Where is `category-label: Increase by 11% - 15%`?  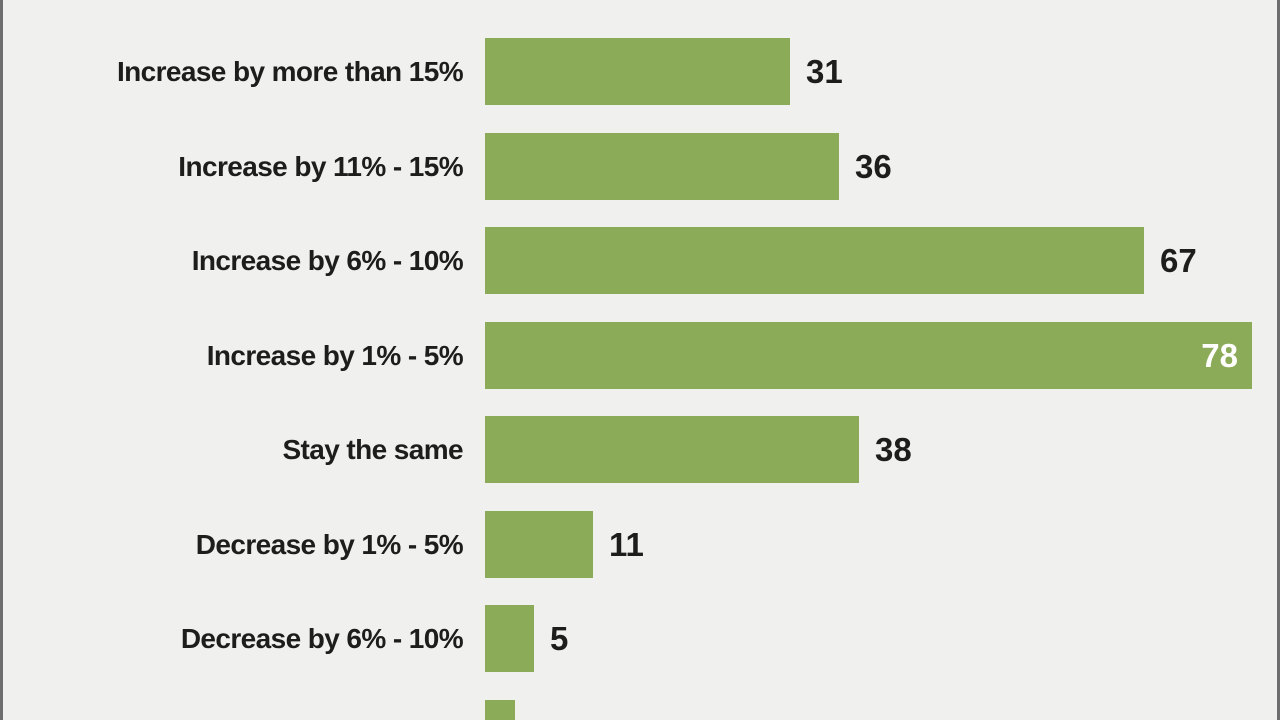 category-label: Increase by 11% - 15% is located at coordinates (320, 166).